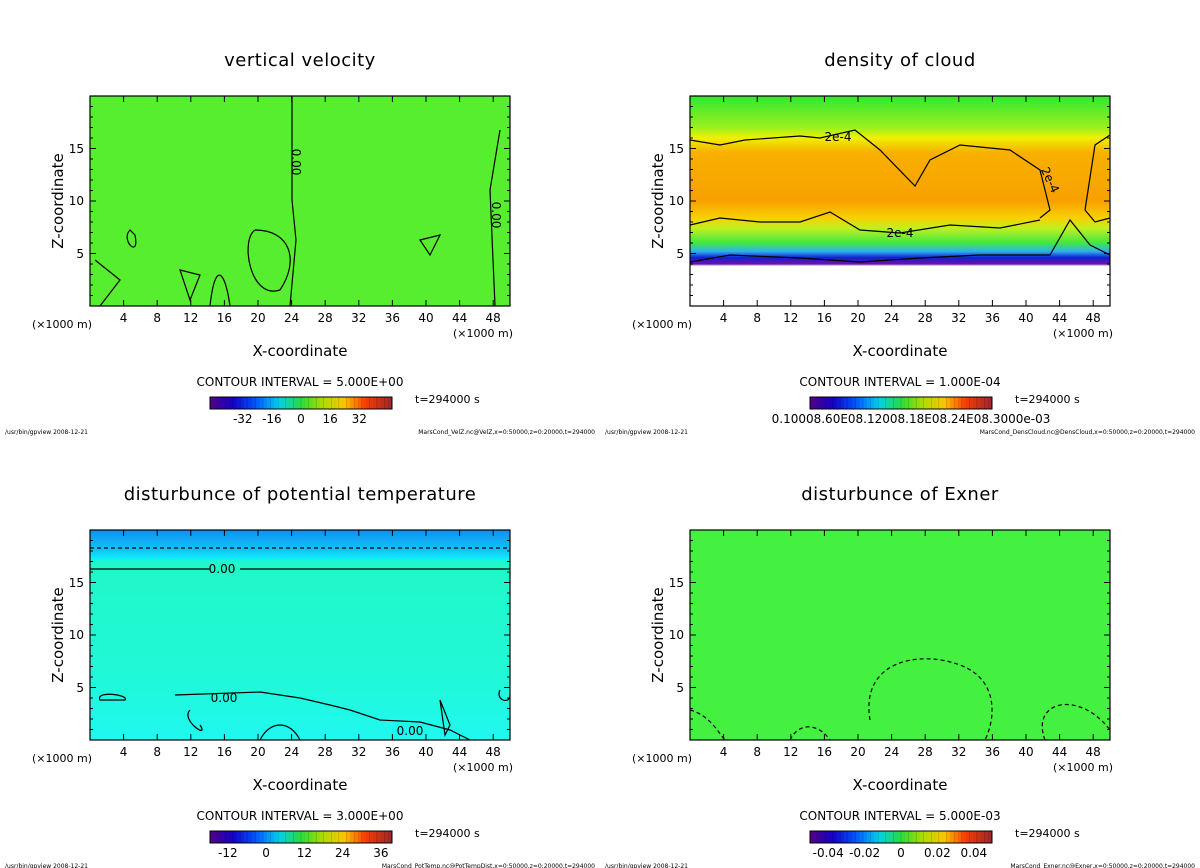 The height and width of the screenshot is (868, 1200). I want to click on heatmap-field, so click(900, 635).